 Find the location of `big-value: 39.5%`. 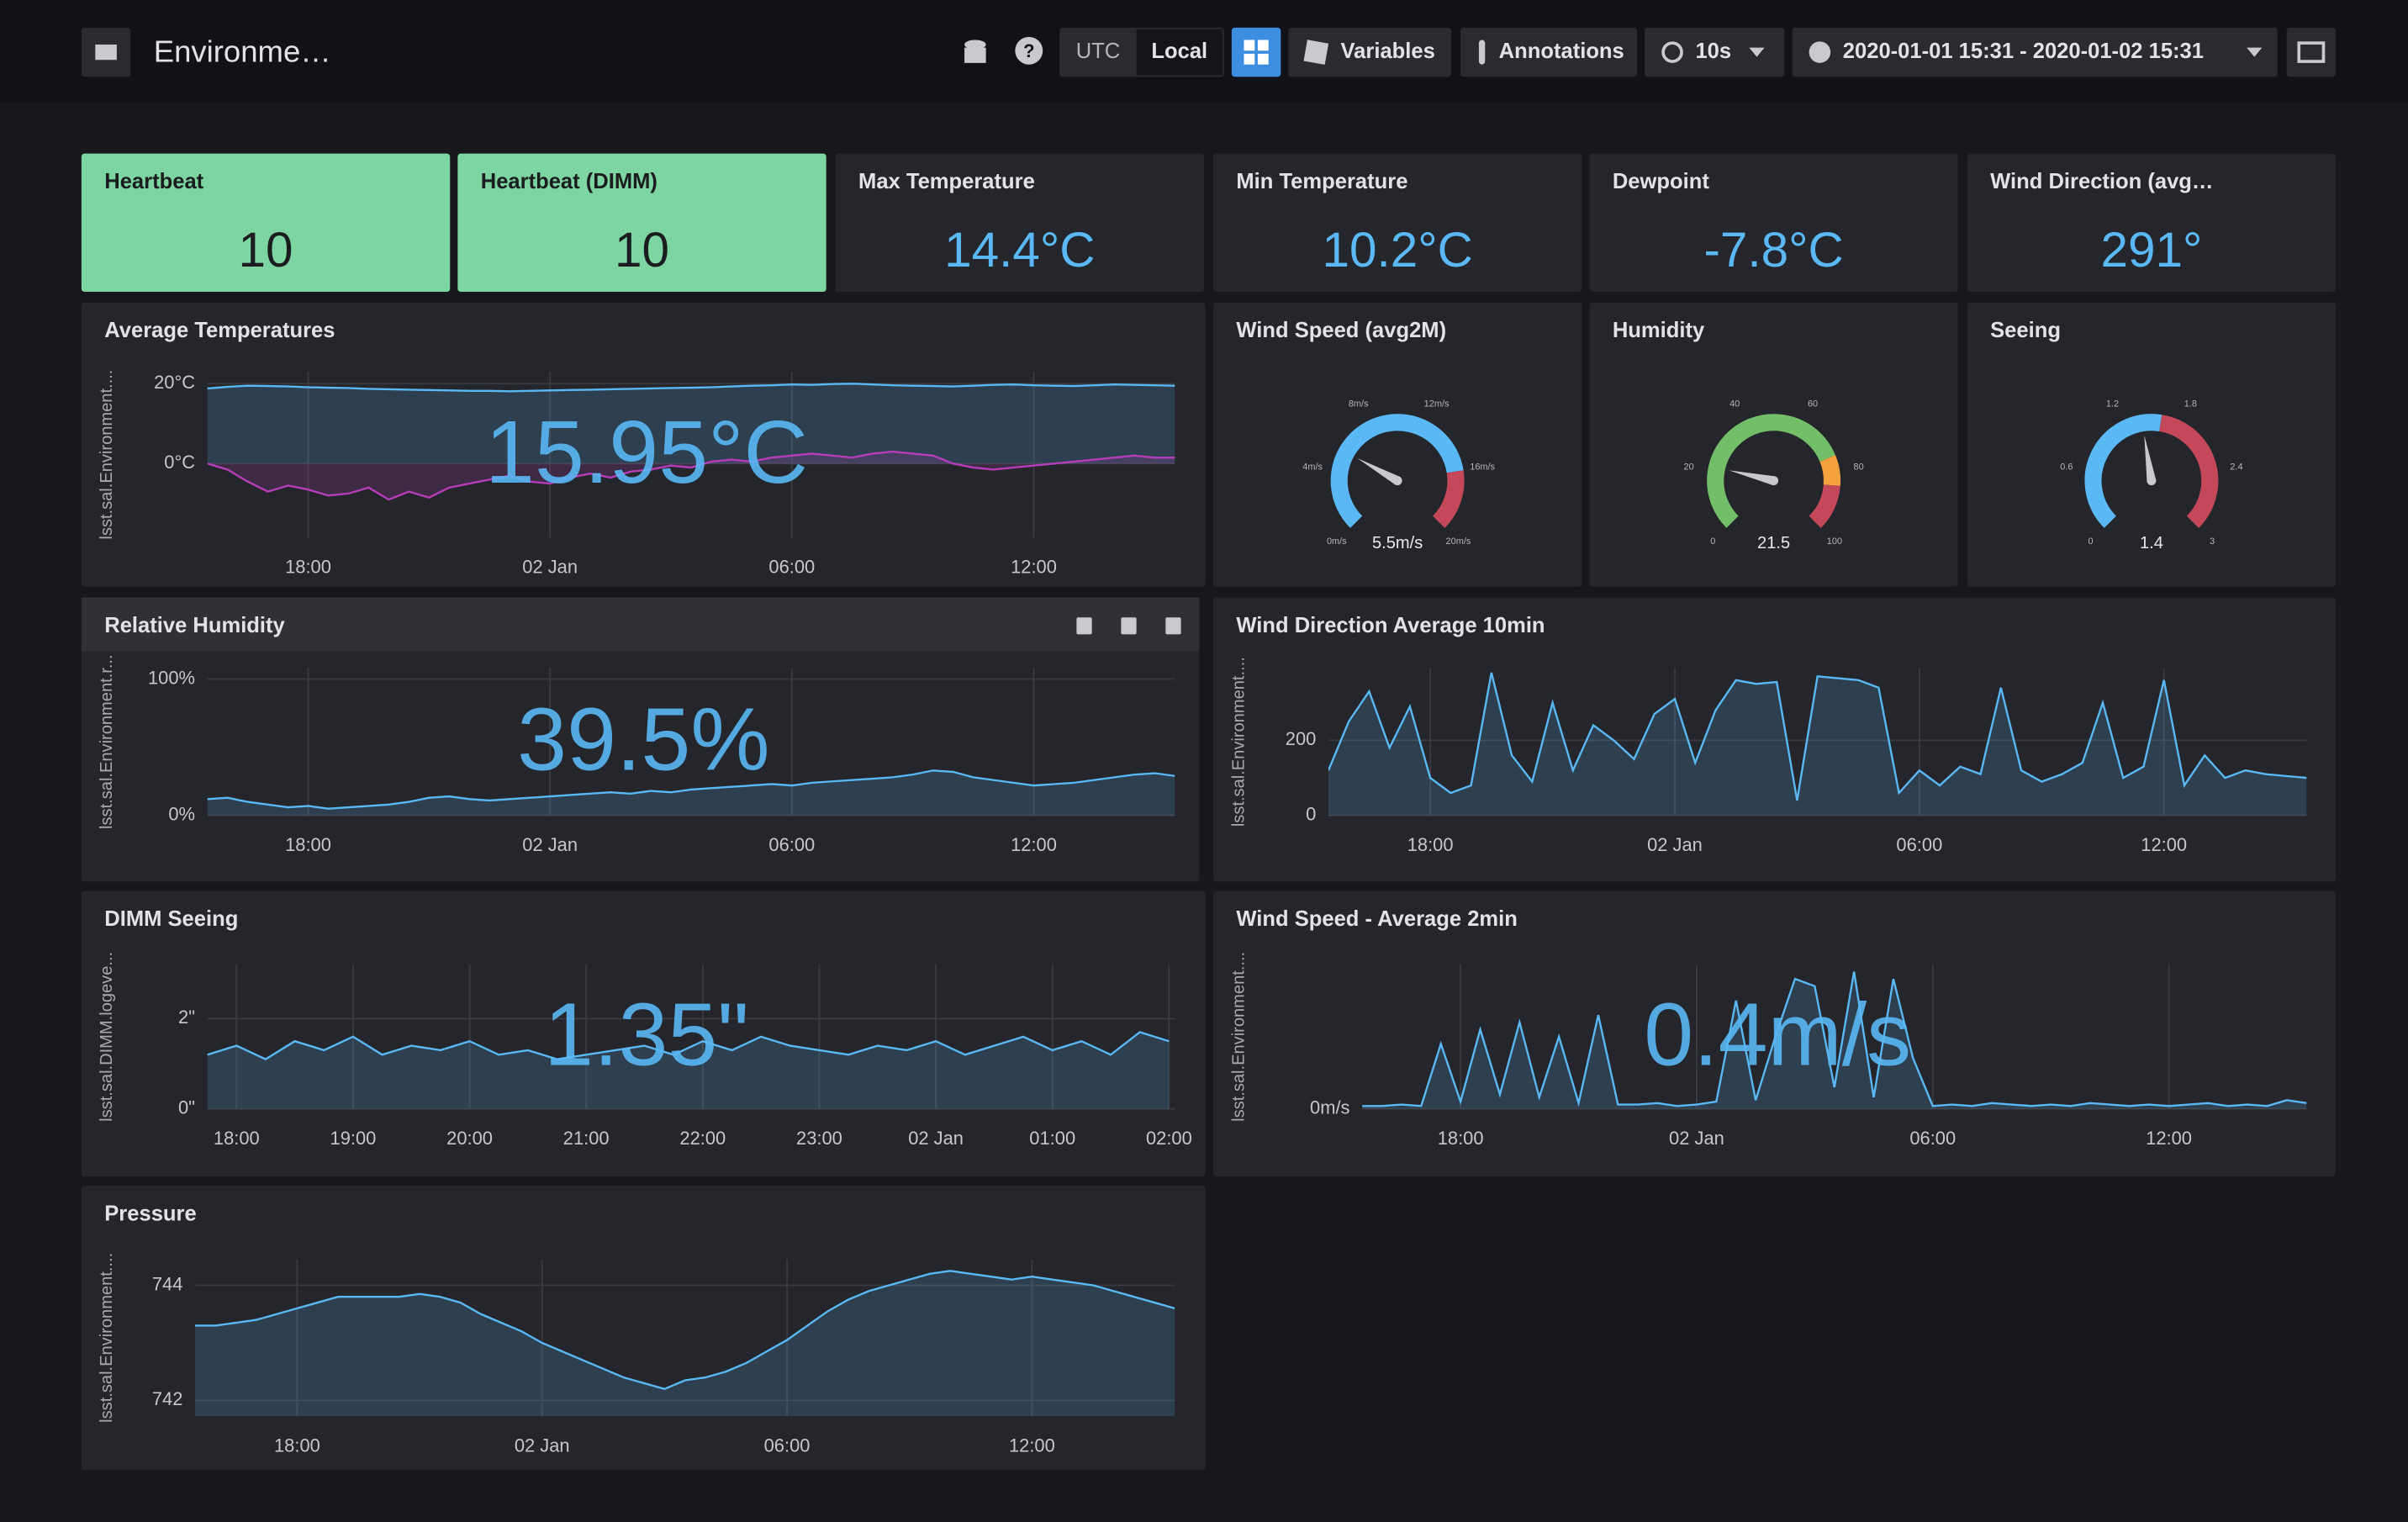

big-value: 39.5% is located at coordinates (643, 740).